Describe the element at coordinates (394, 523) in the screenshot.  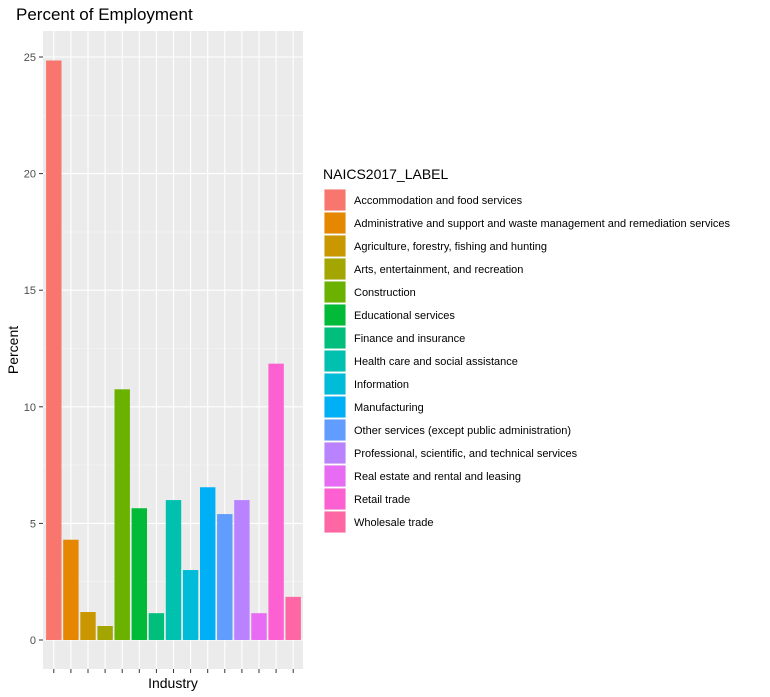
I see `legend-label: Wholesale trade` at that location.